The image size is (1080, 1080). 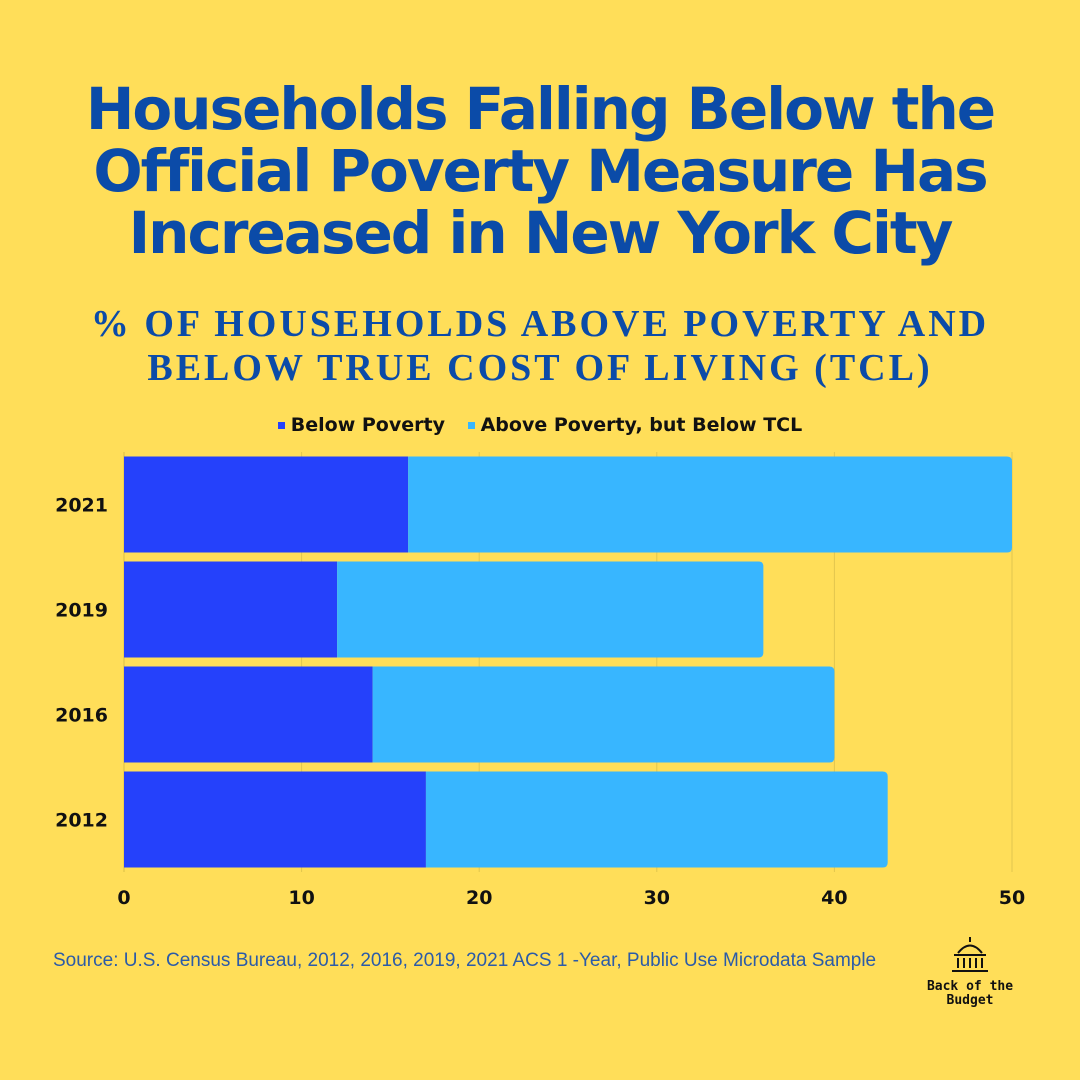 What do you see at coordinates (479, 898) in the screenshot?
I see `x-tick-label-20: 20` at bounding box center [479, 898].